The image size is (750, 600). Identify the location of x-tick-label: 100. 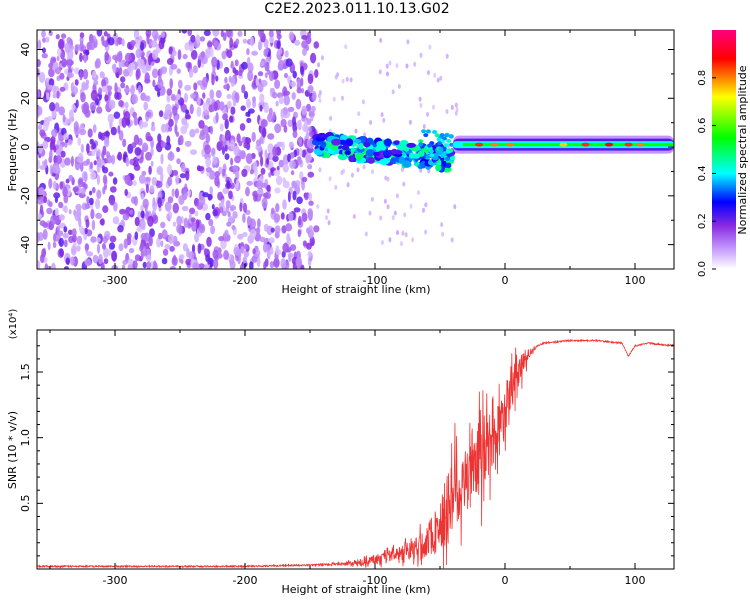
(635, 580).